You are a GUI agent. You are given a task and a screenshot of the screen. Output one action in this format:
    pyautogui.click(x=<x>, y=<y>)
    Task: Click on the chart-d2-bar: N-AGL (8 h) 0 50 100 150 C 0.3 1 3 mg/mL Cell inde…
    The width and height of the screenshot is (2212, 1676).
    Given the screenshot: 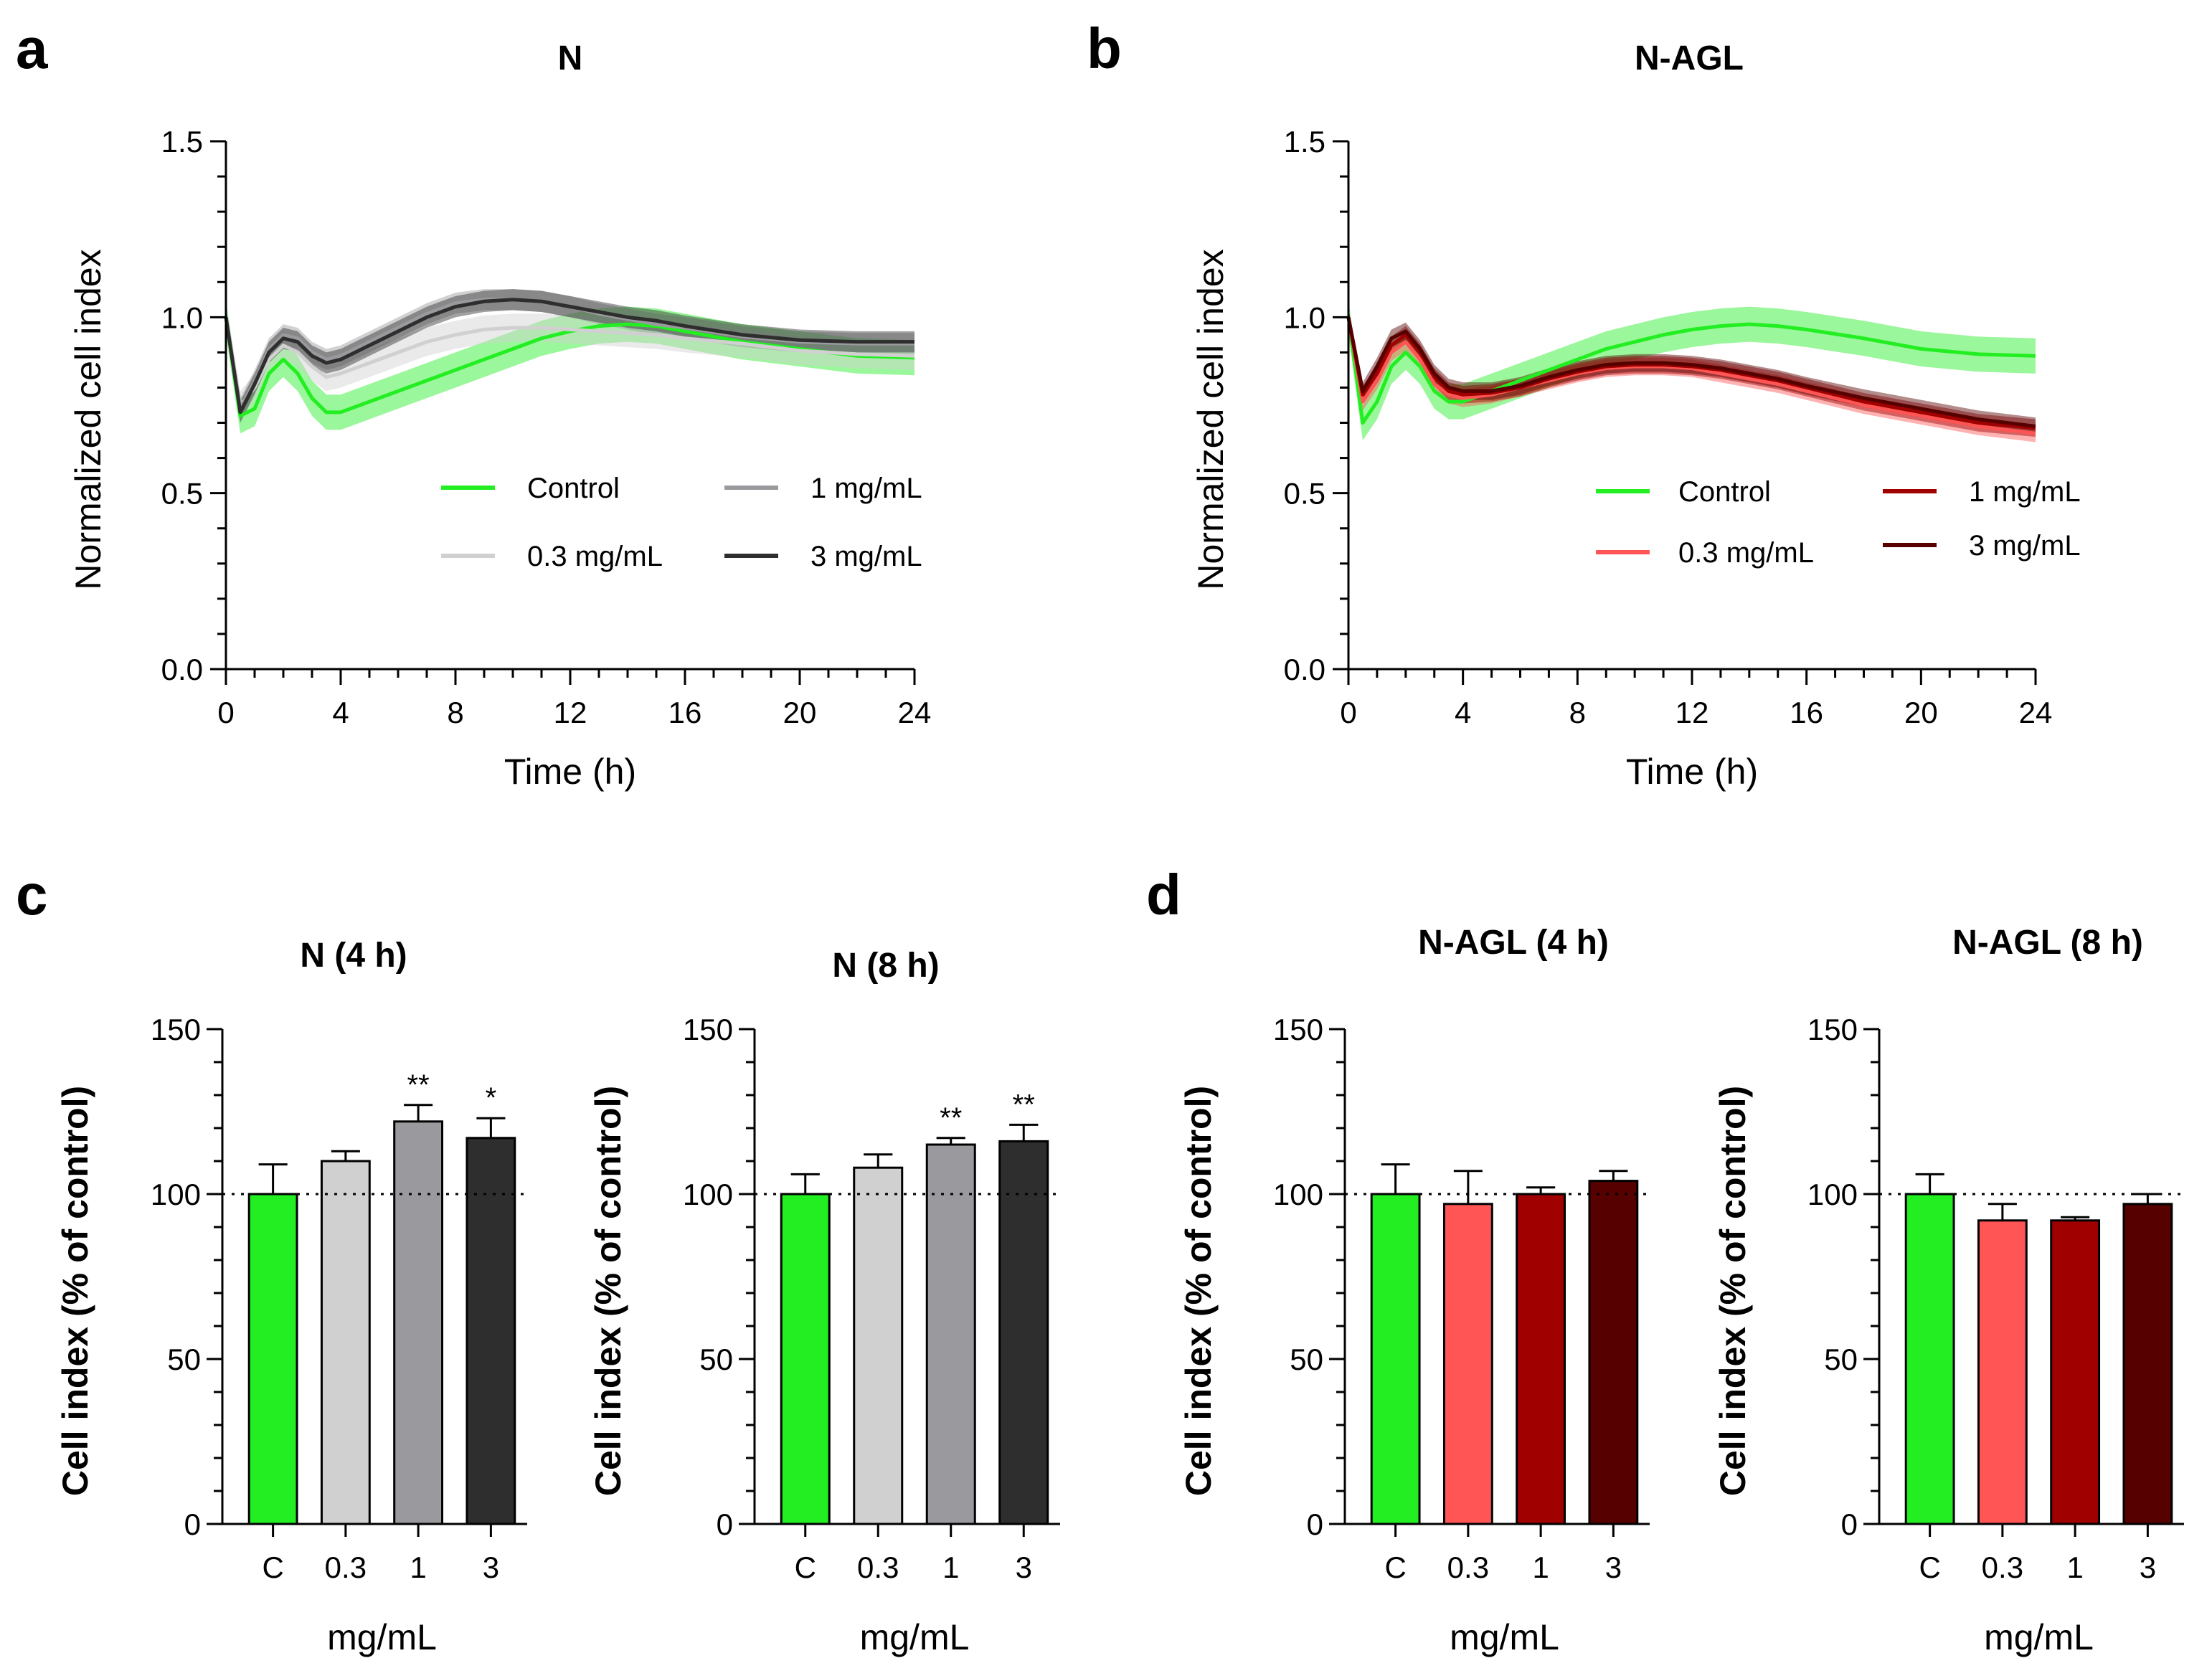 What is the action you would take?
    pyautogui.click(x=1948, y=1290)
    